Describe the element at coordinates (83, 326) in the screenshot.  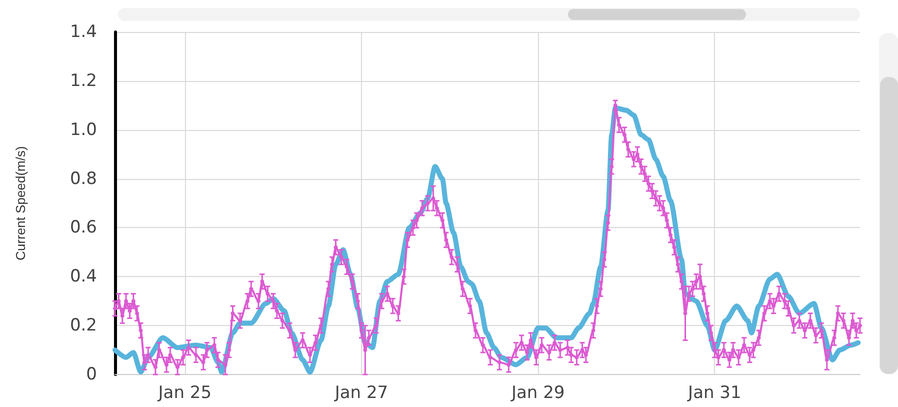
I see `y-tick-label: 0.2` at that location.